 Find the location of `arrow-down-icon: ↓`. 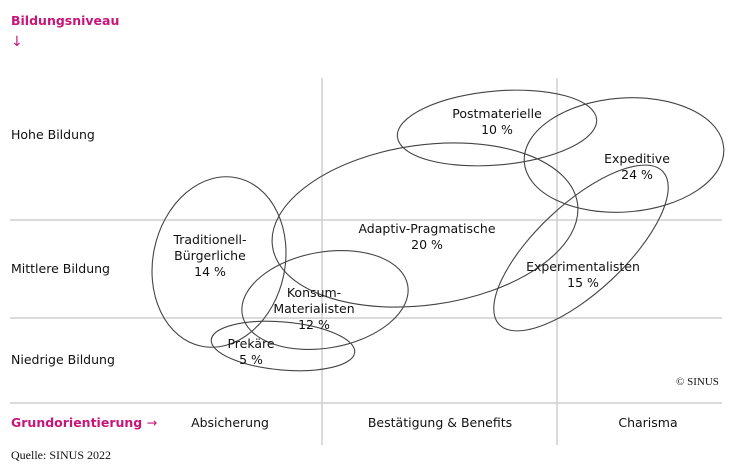

arrow-down-icon: ↓ is located at coordinates (17, 42).